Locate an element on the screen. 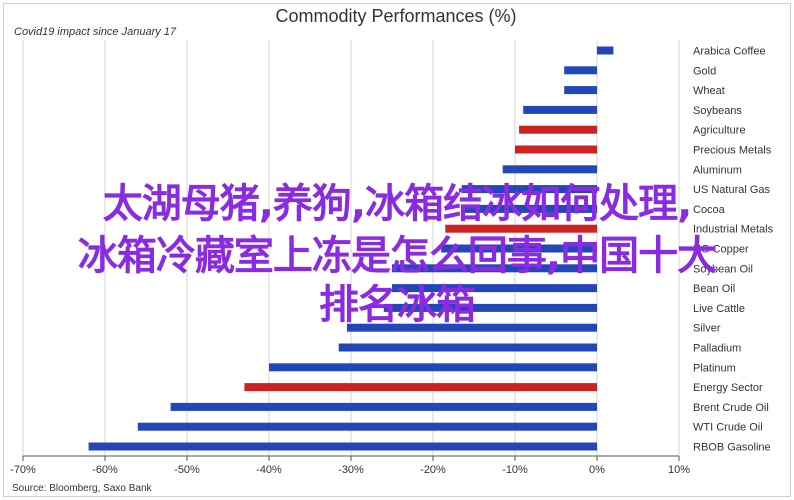 Image resolution: width=794 pixels, height=500 pixels. category-label: Wheat is located at coordinates (709, 91).